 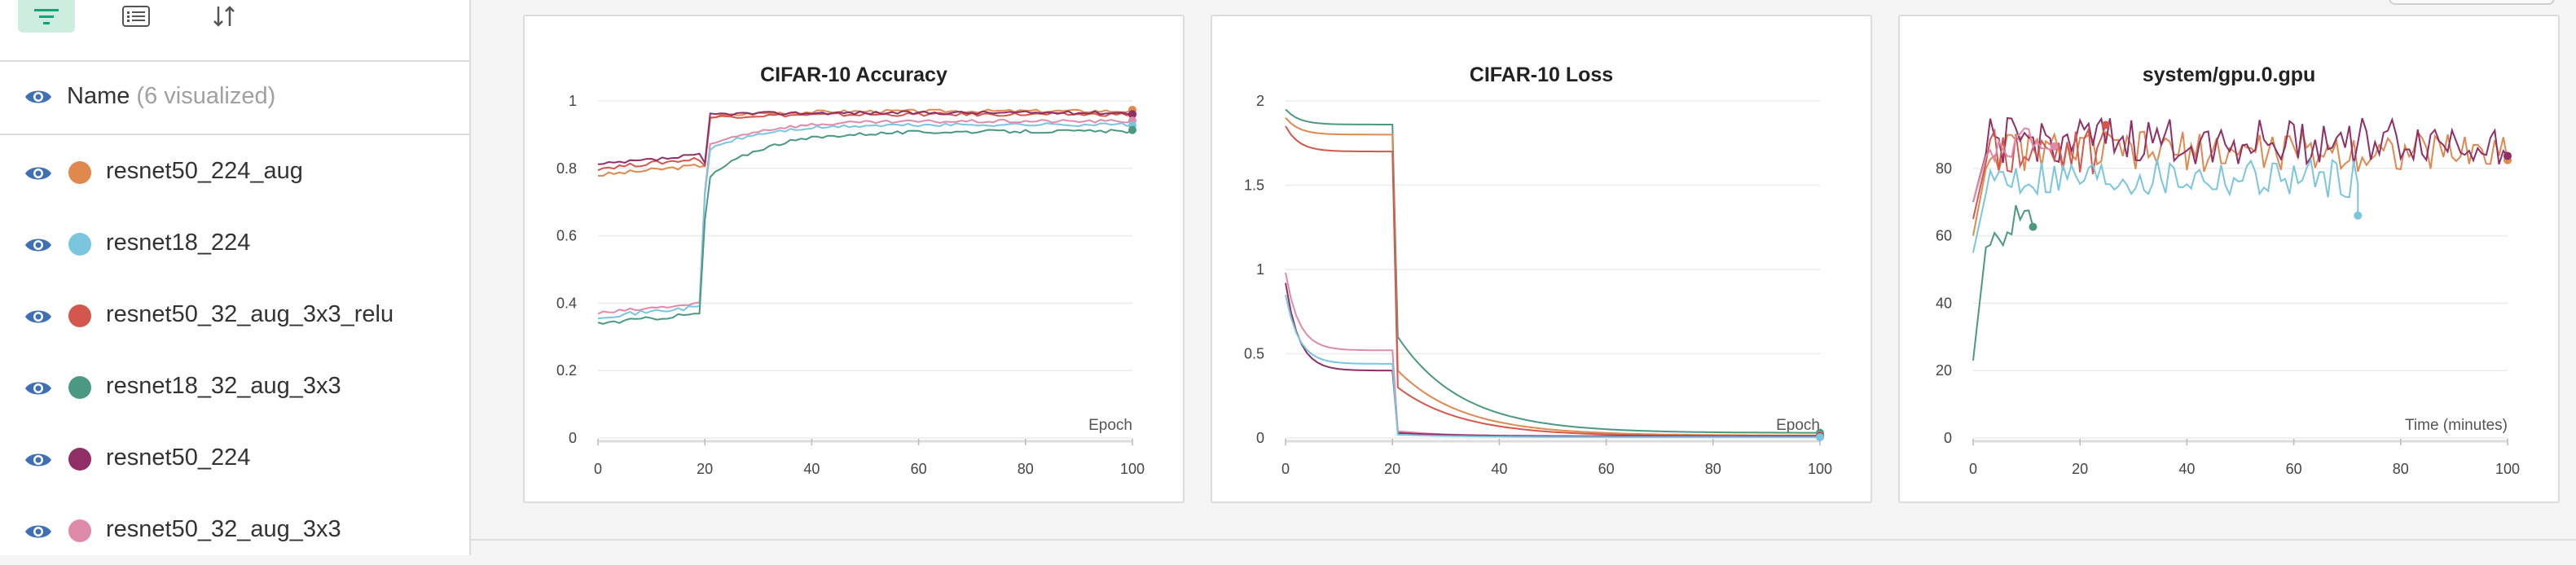 I want to click on y-tick-label: 20, so click(x=1944, y=370).